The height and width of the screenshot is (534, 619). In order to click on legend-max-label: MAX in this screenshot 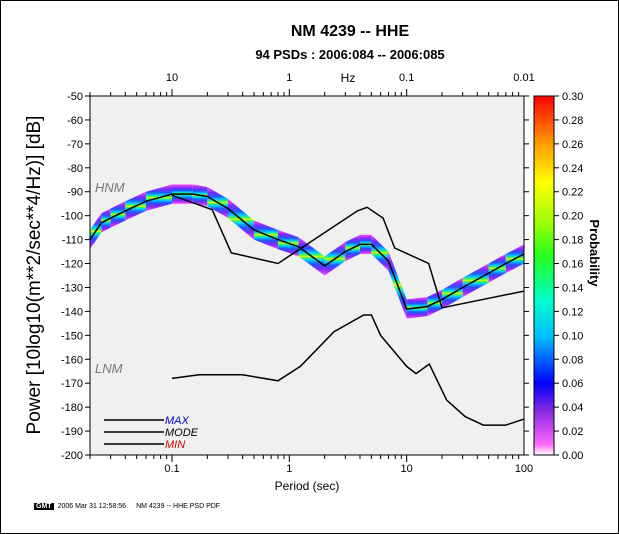, I will do `click(177, 421)`.